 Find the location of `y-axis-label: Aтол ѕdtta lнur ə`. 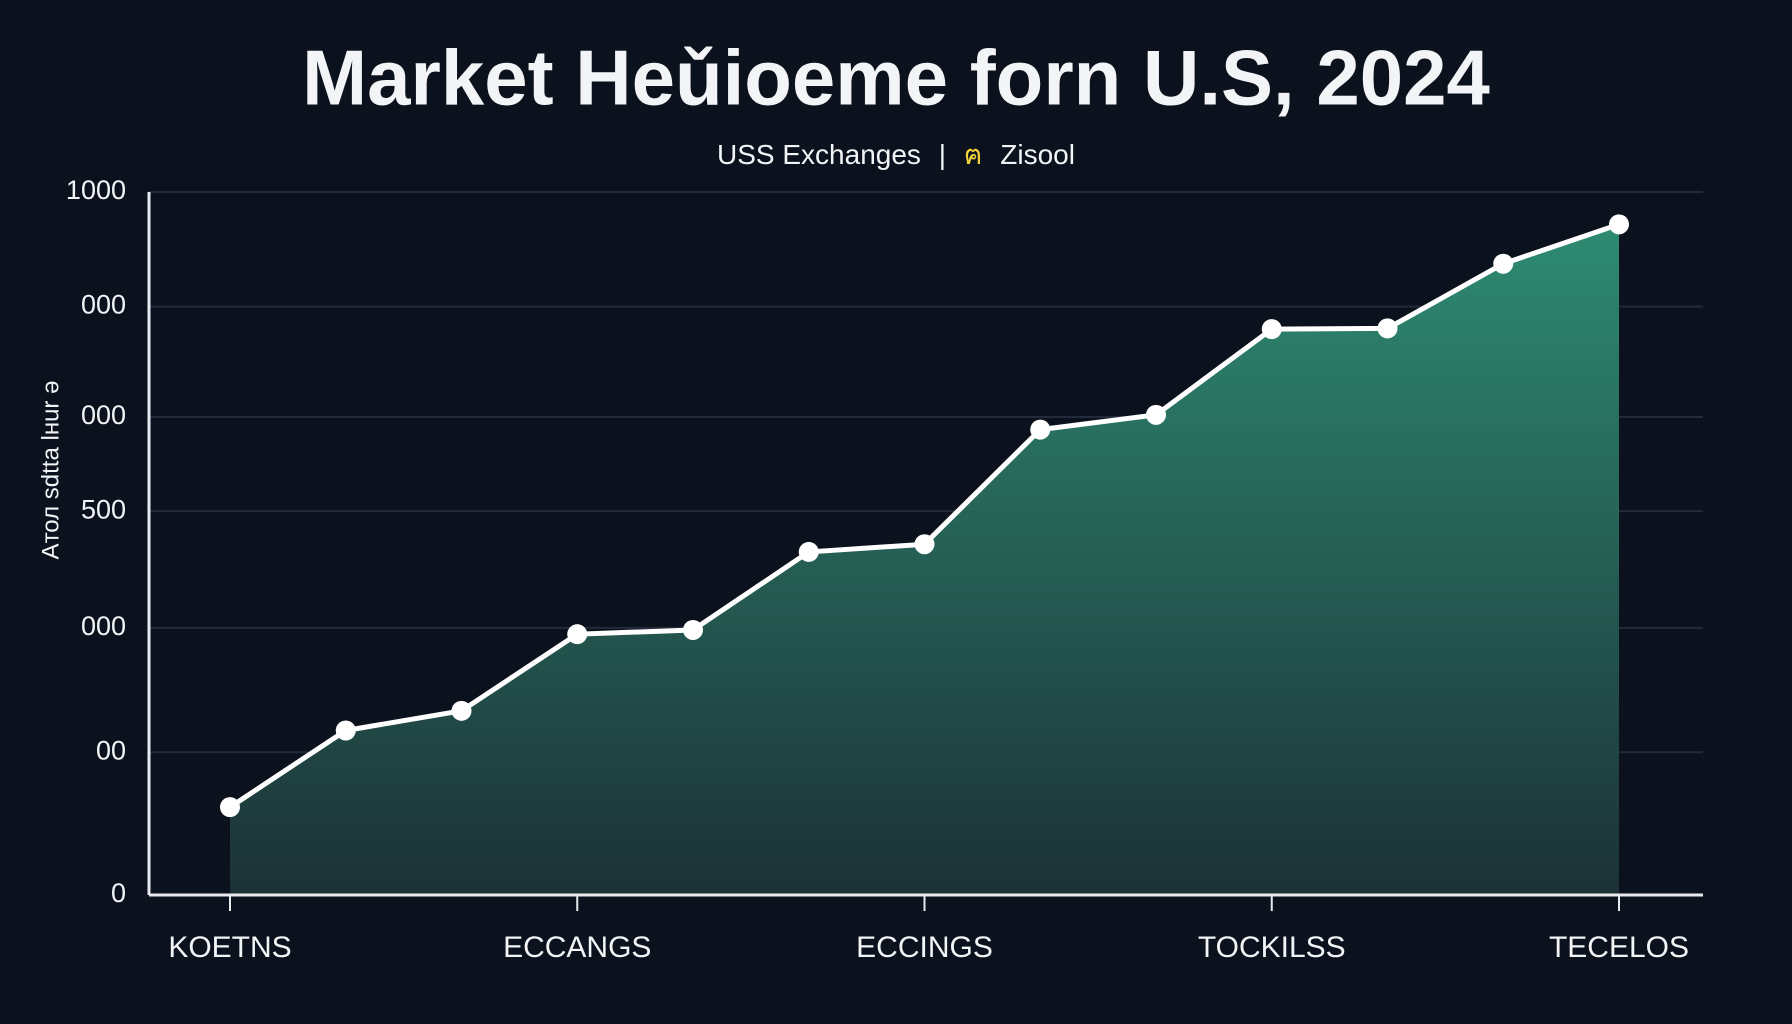

y-axis-label: Aтол ѕdtta lнur ə is located at coordinates (50, 470).